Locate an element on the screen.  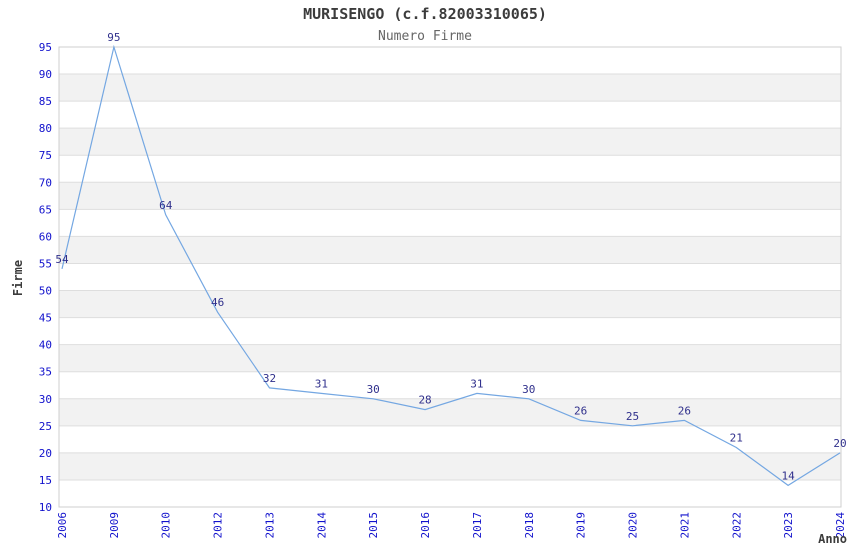
y-tick-label: 65 is located at coordinates (45, 209).